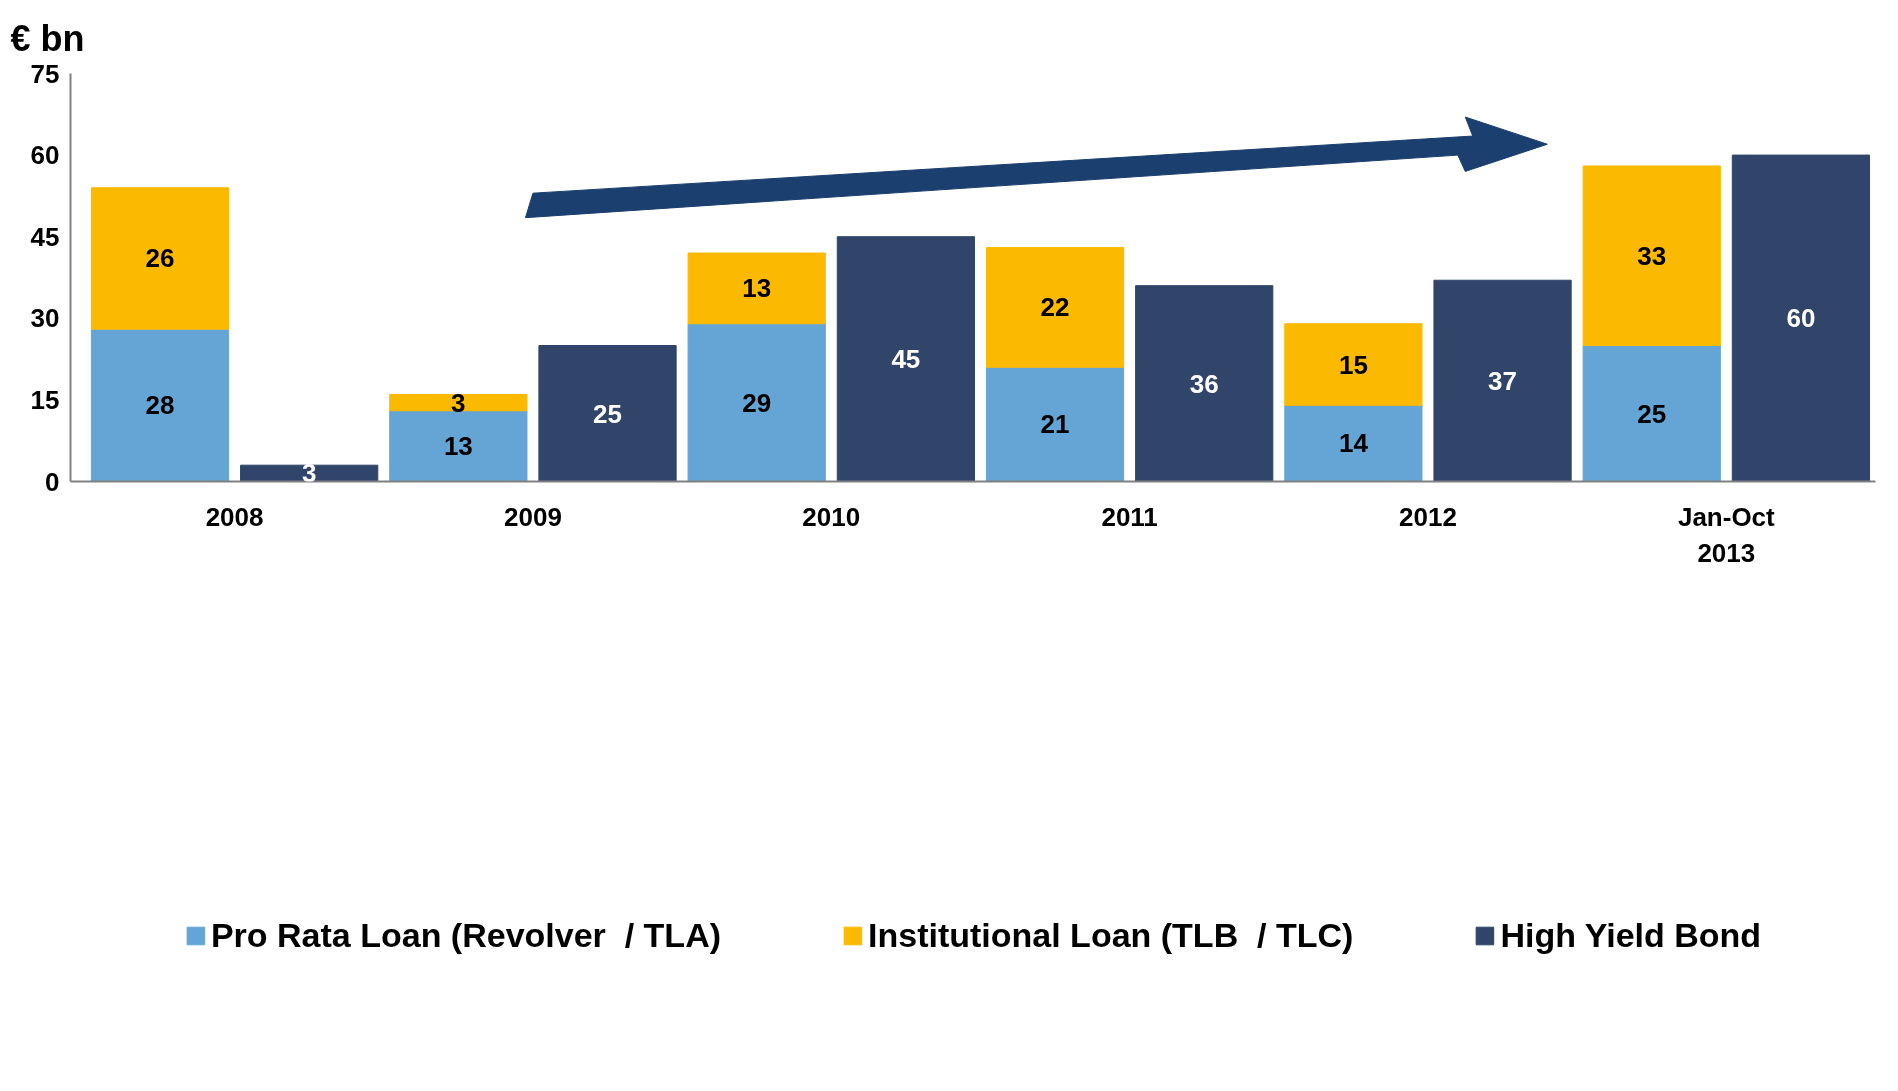 The height and width of the screenshot is (1091, 1898). Describe the element at coordinates (1428, 516) in the screenshot. I see `x-tick-label: 2012` at that location.